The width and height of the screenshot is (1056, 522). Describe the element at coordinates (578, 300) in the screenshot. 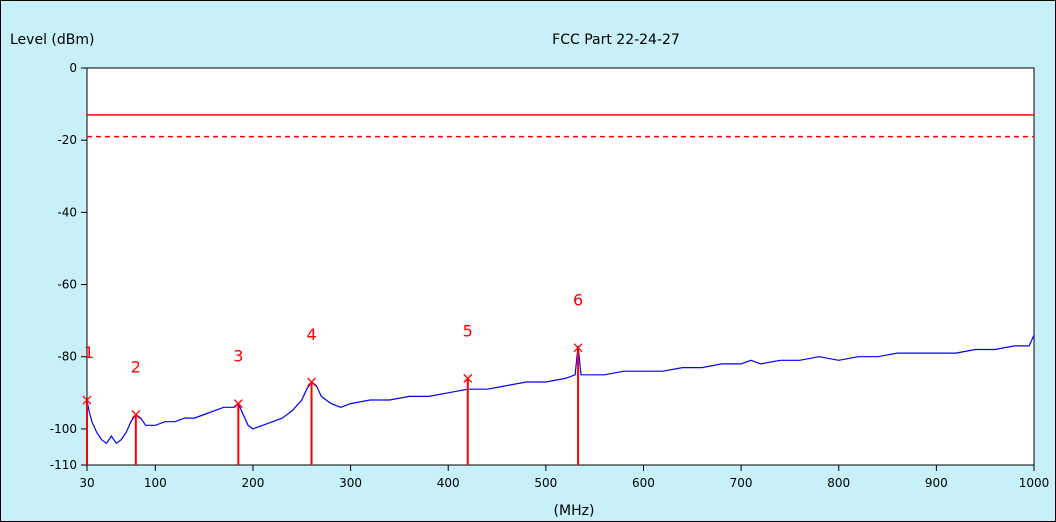

I see `marker-label: 6` at that location.